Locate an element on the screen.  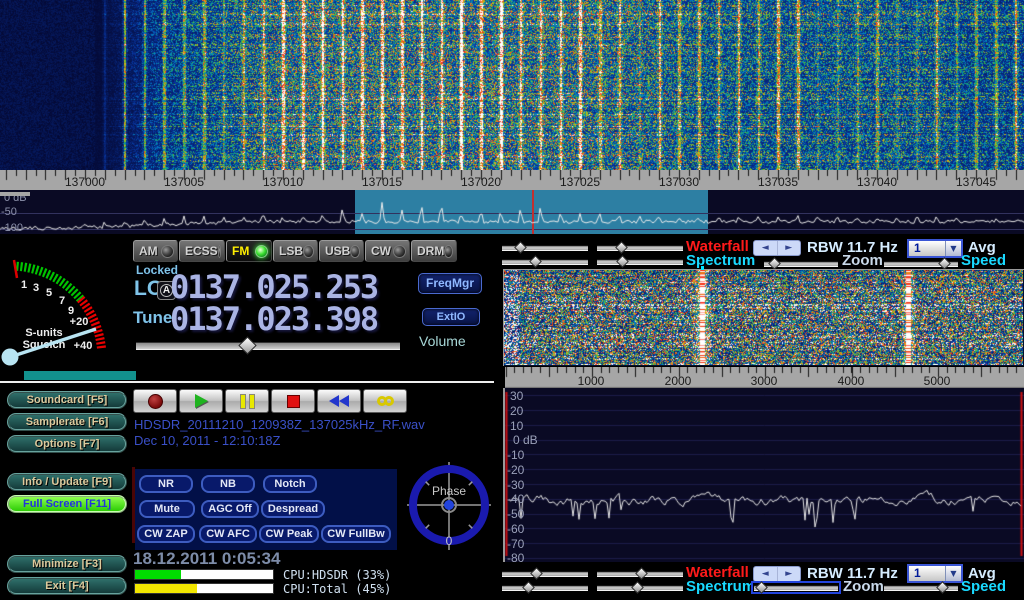
extio-button: ExtIO is located at coordinates (451, 317).